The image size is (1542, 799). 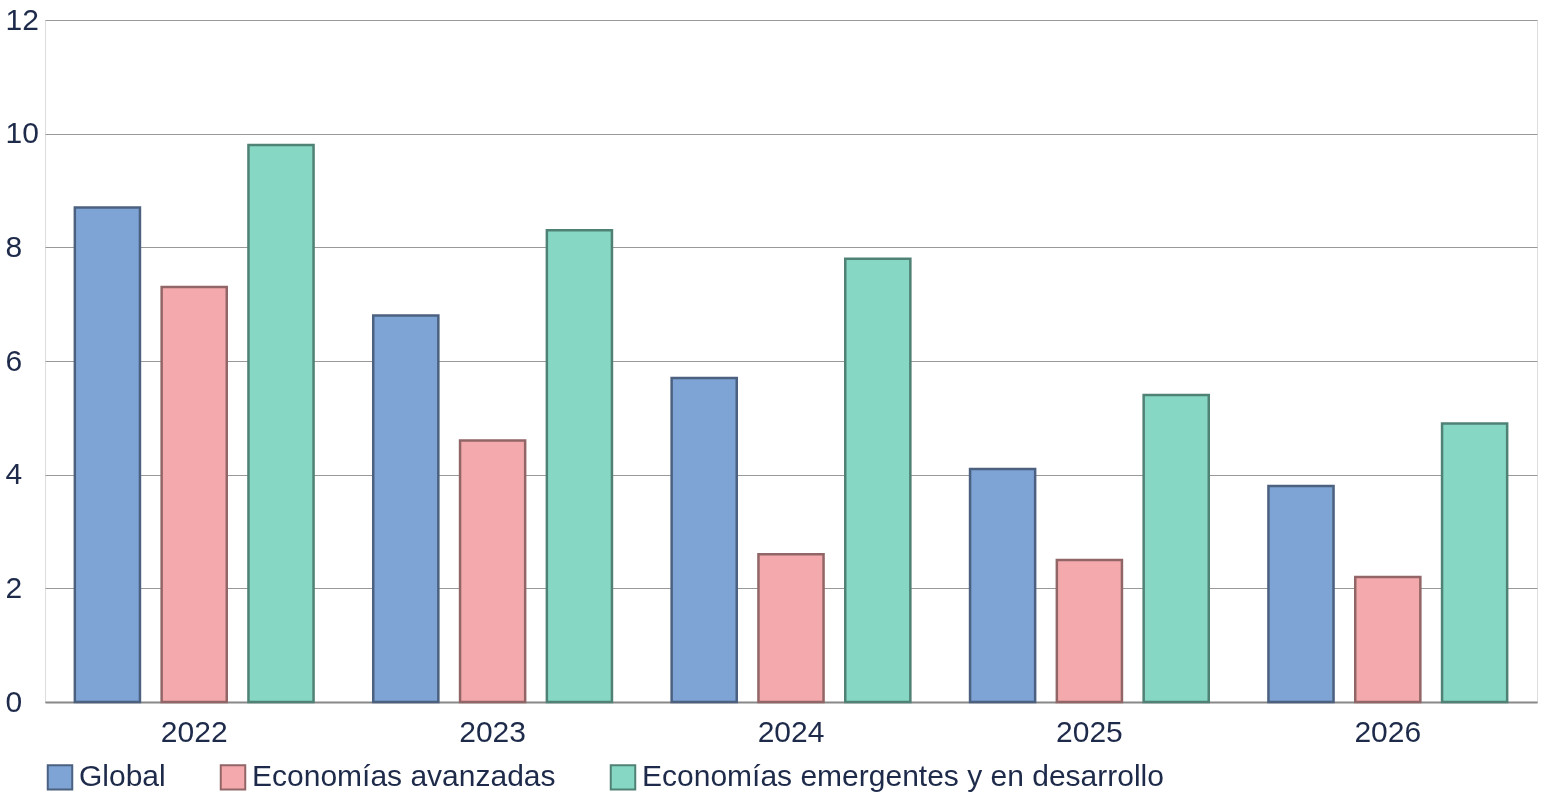 I want to click on x-tick-label: 2026, so click(x=1388, y=731).